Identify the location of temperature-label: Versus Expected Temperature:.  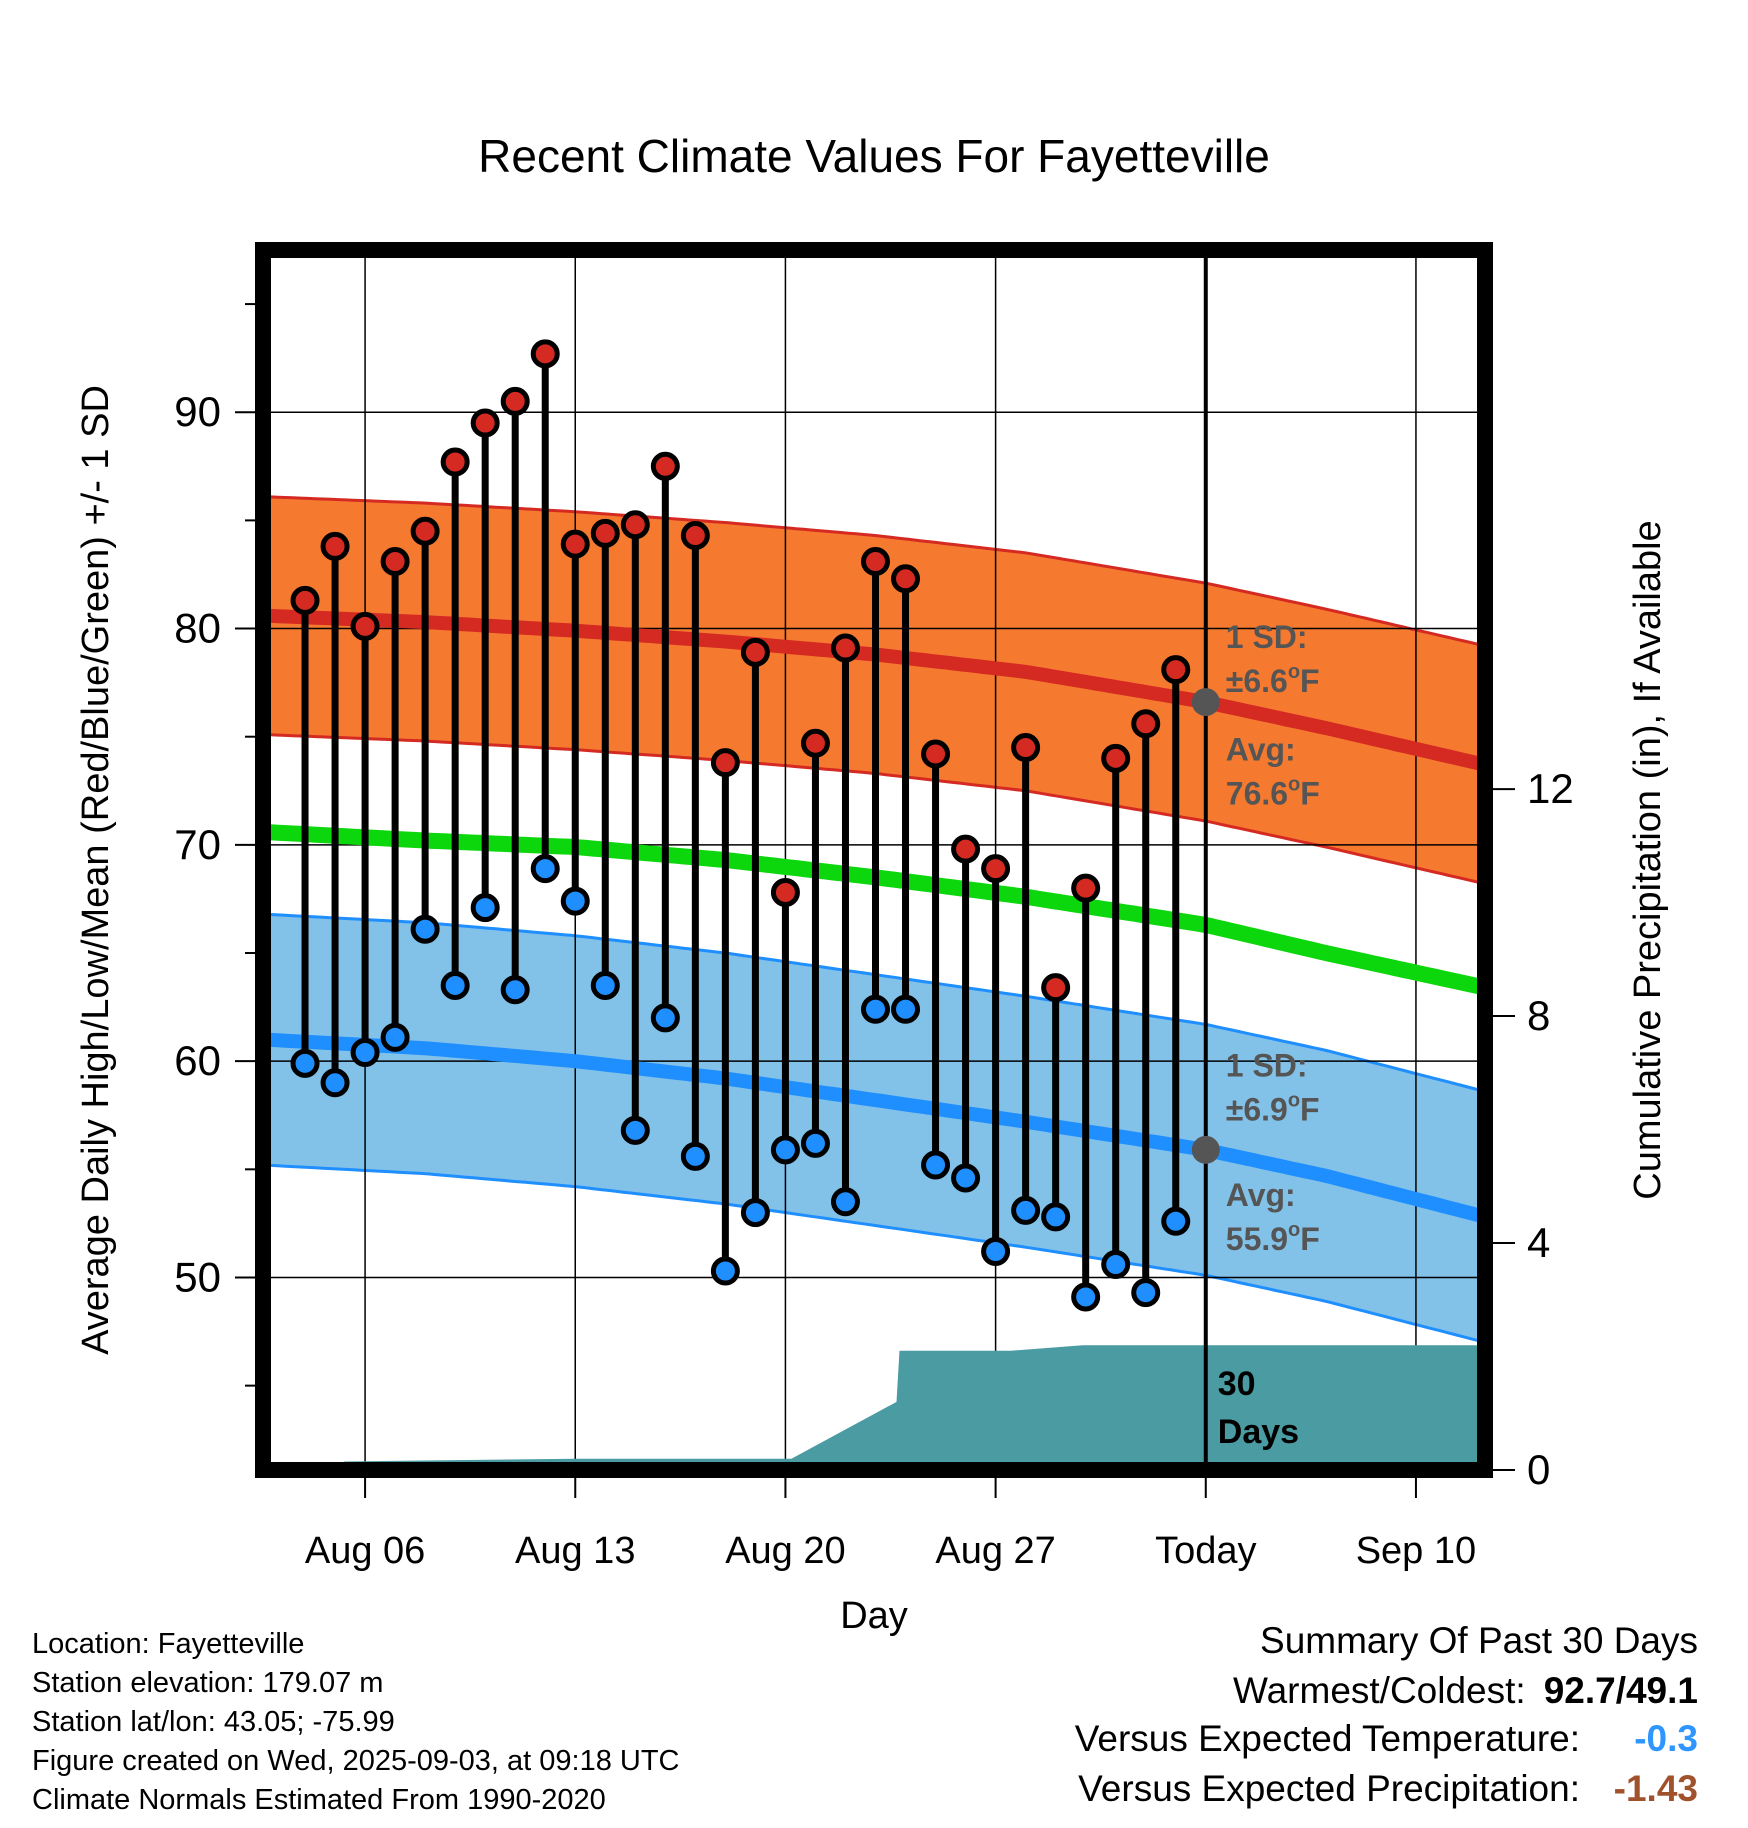
(1327, 1738).